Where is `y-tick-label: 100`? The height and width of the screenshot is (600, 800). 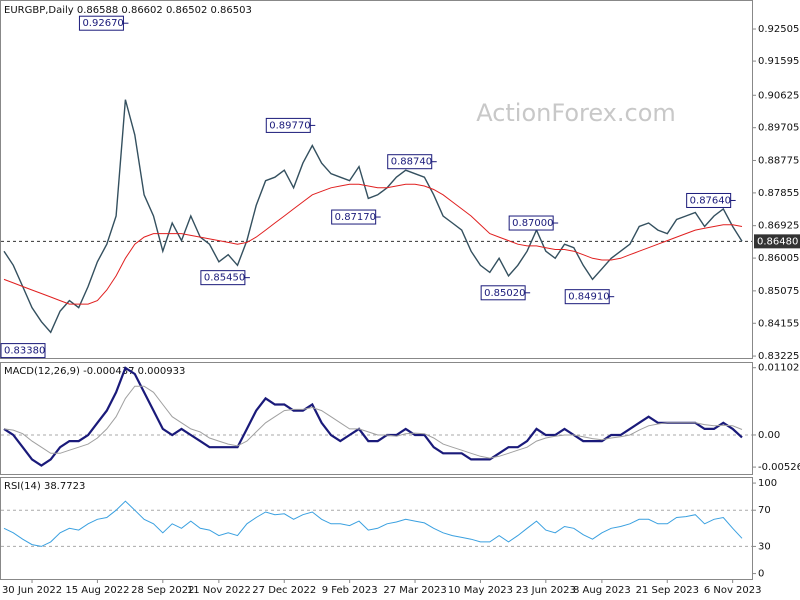 y-tick-label: 100 is located at coordinates (767, 483).